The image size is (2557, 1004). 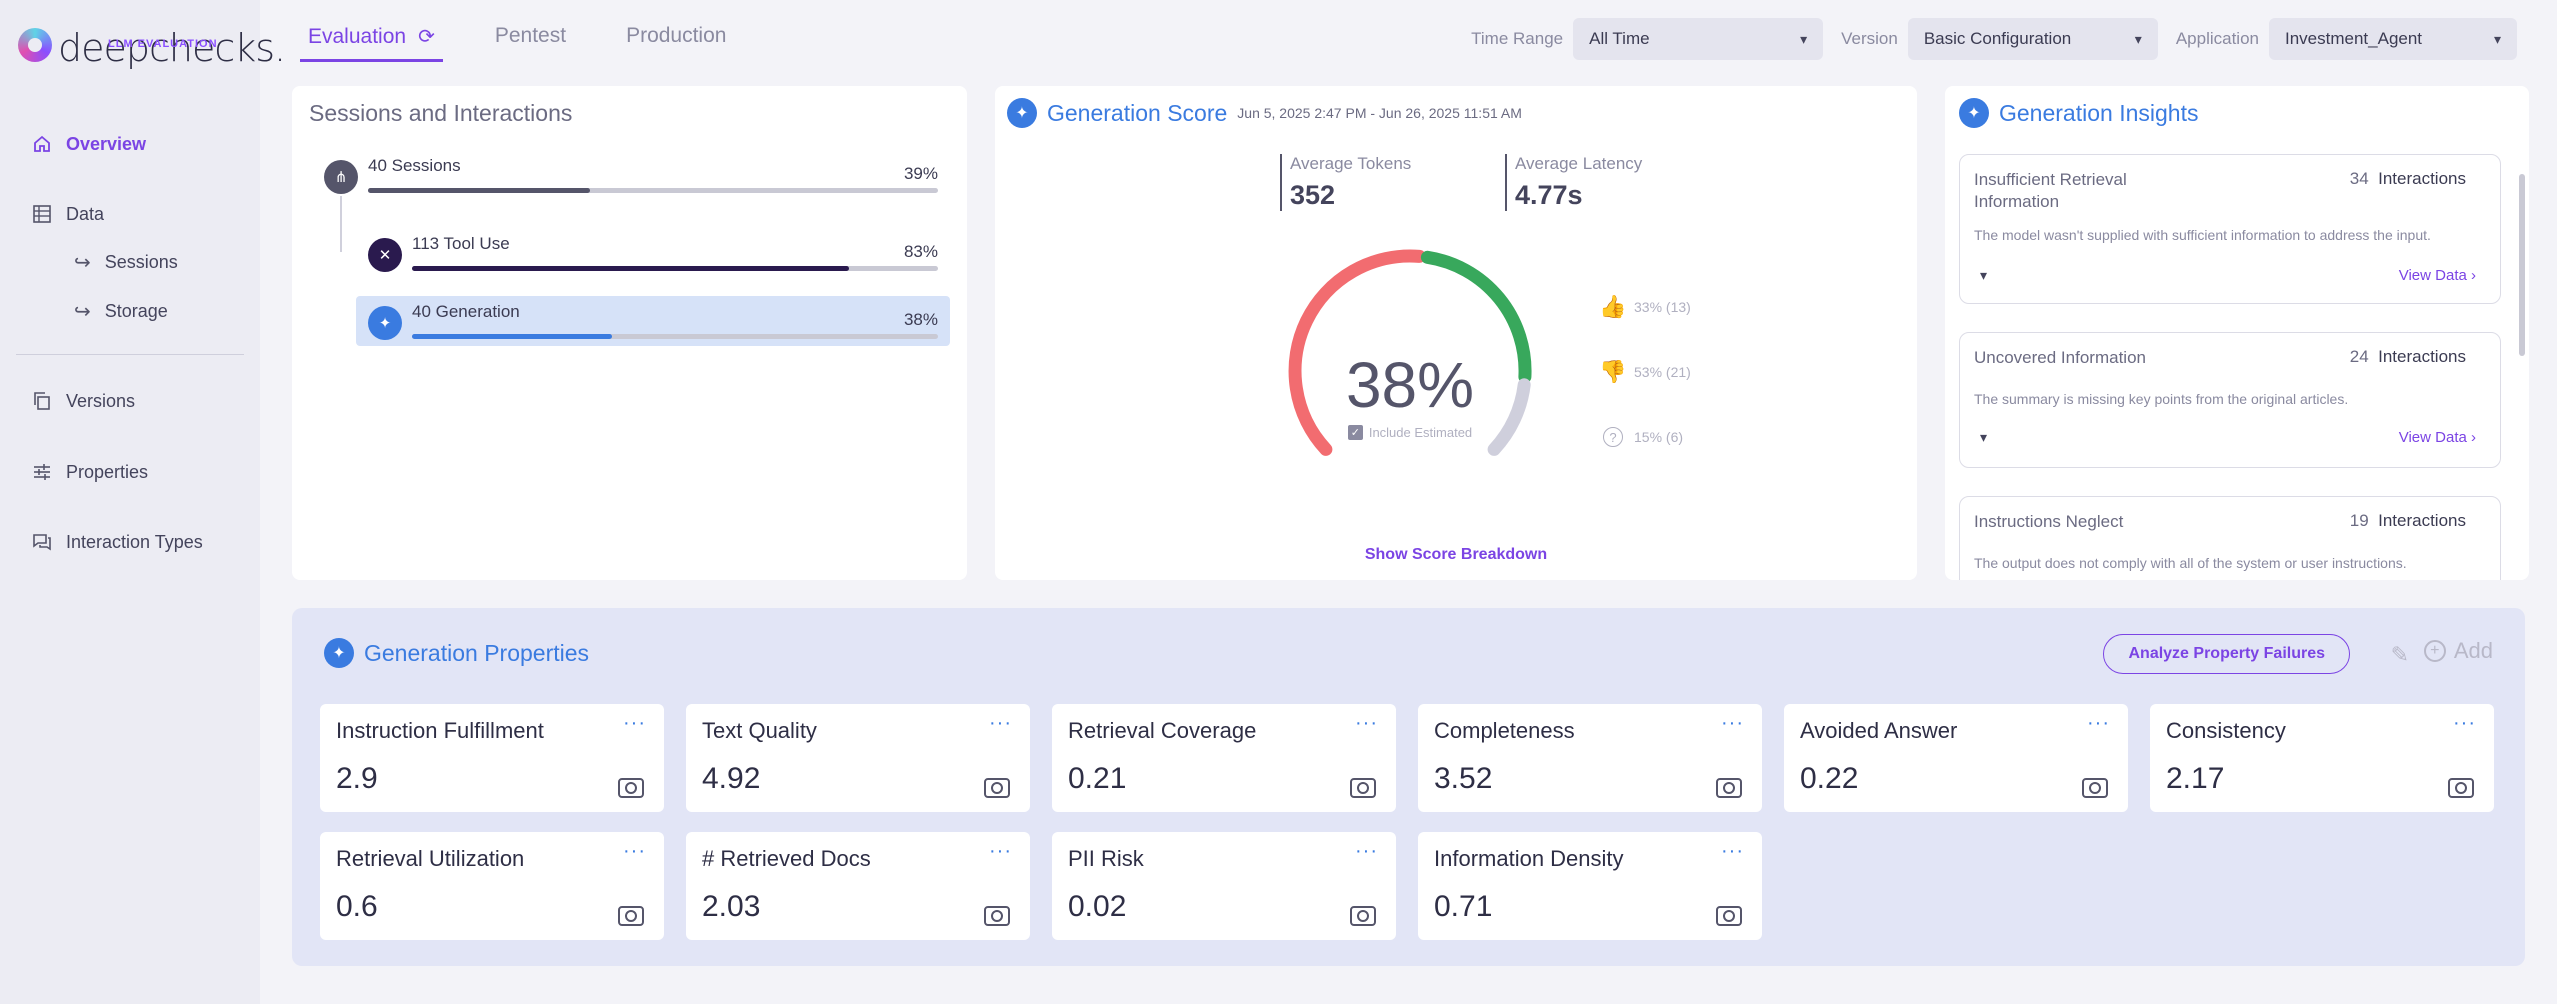 What do you see at coordinates (1662, 307) in the screenshot?
I see `legend-good-value: 33% (13)` at bounding box center [1662, 307].